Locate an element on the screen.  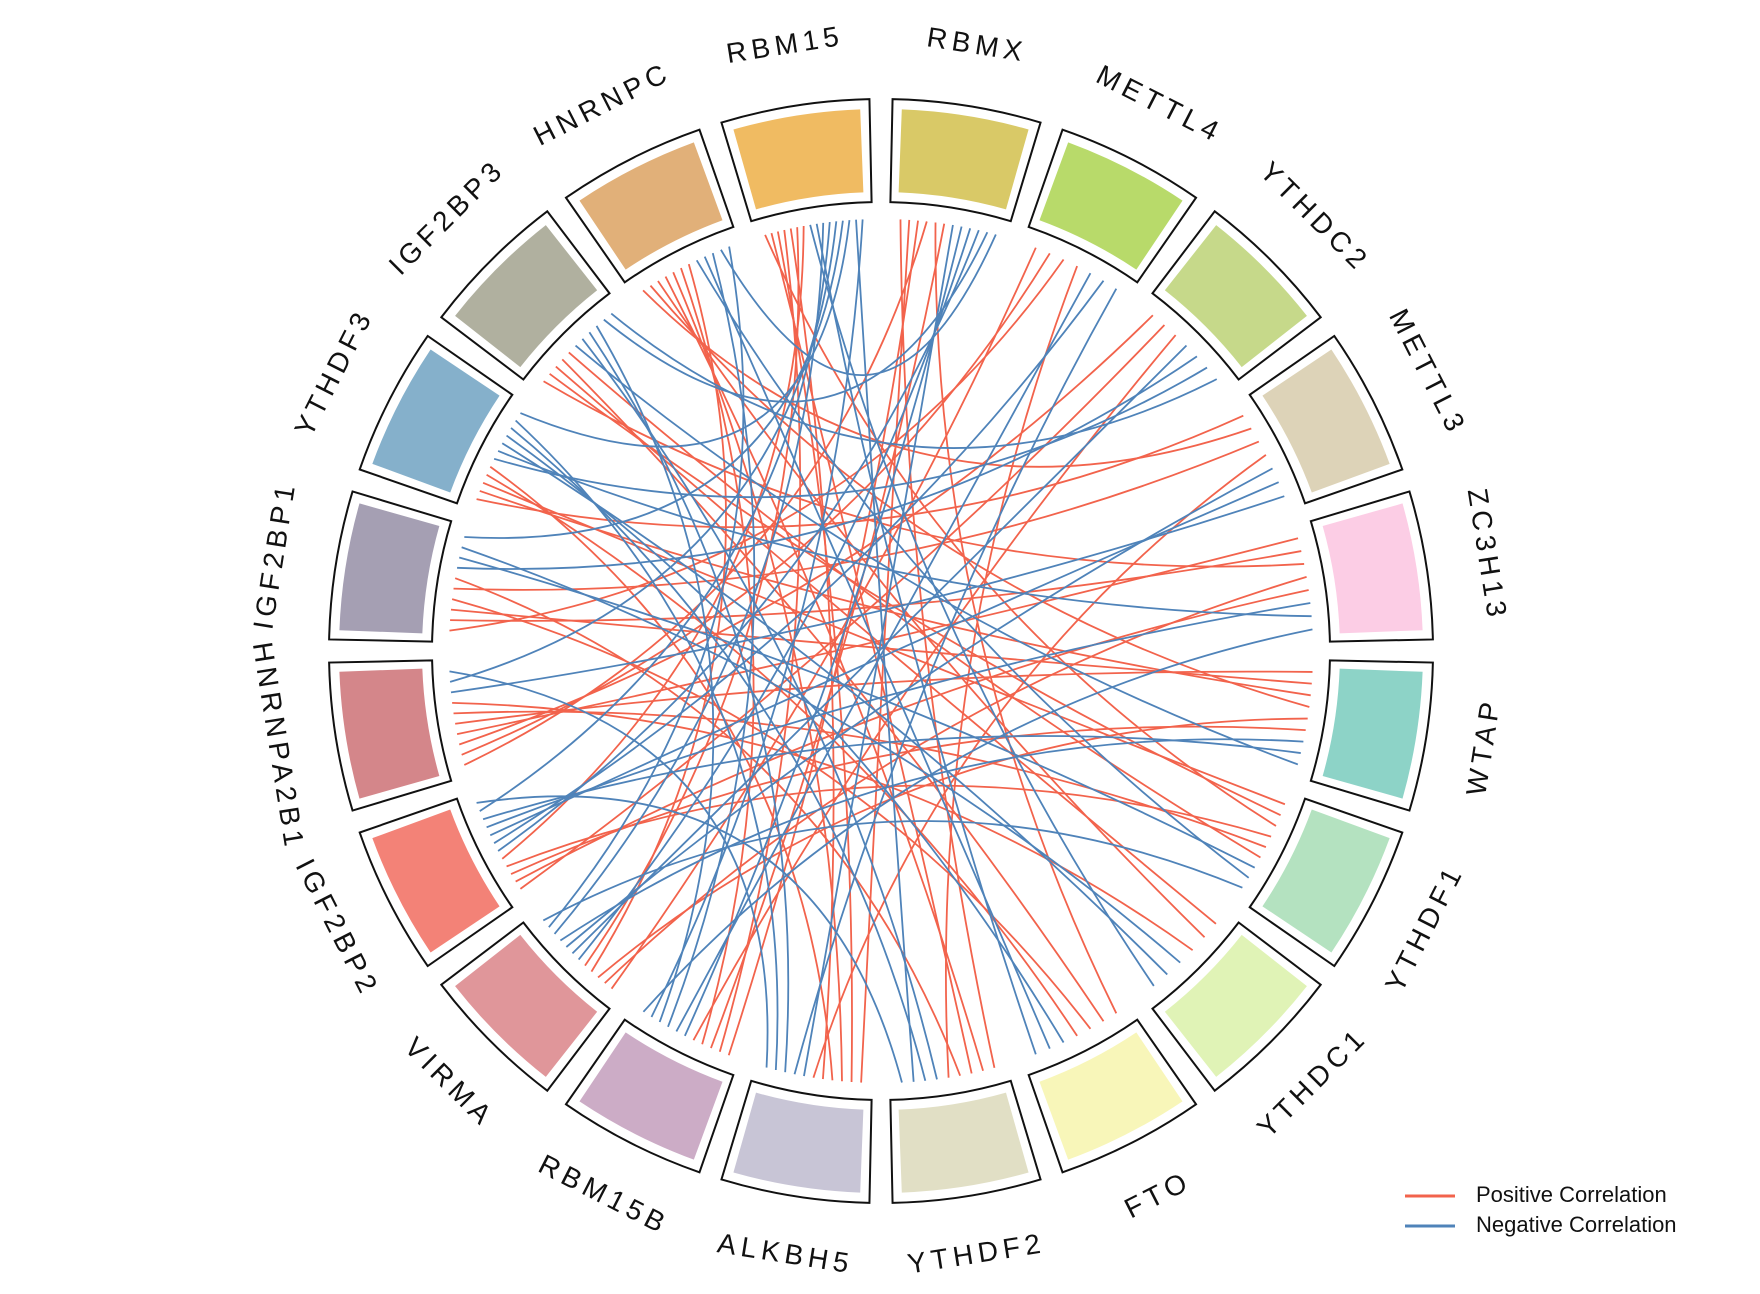
sector-label: IGF2BP3 is located at coordinates (447, 217).